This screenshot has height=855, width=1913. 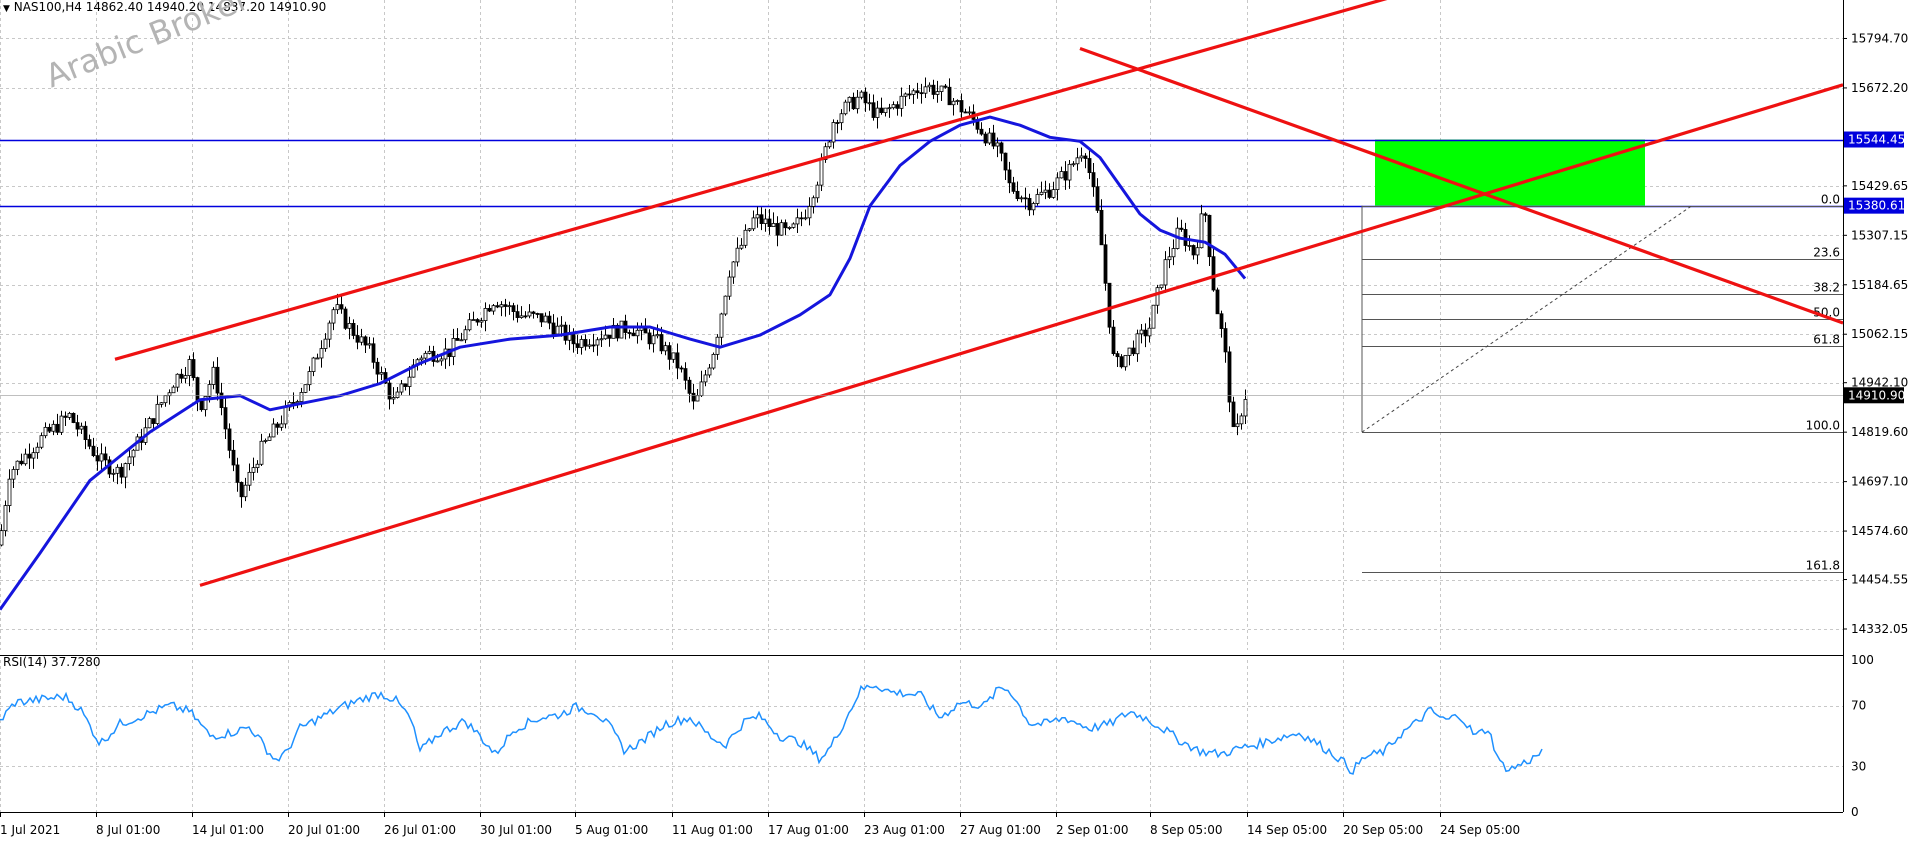 What do you see at coordinates (771, 729) in the screenshot?
I see `rsi-line` at bounding box center [771, 729].